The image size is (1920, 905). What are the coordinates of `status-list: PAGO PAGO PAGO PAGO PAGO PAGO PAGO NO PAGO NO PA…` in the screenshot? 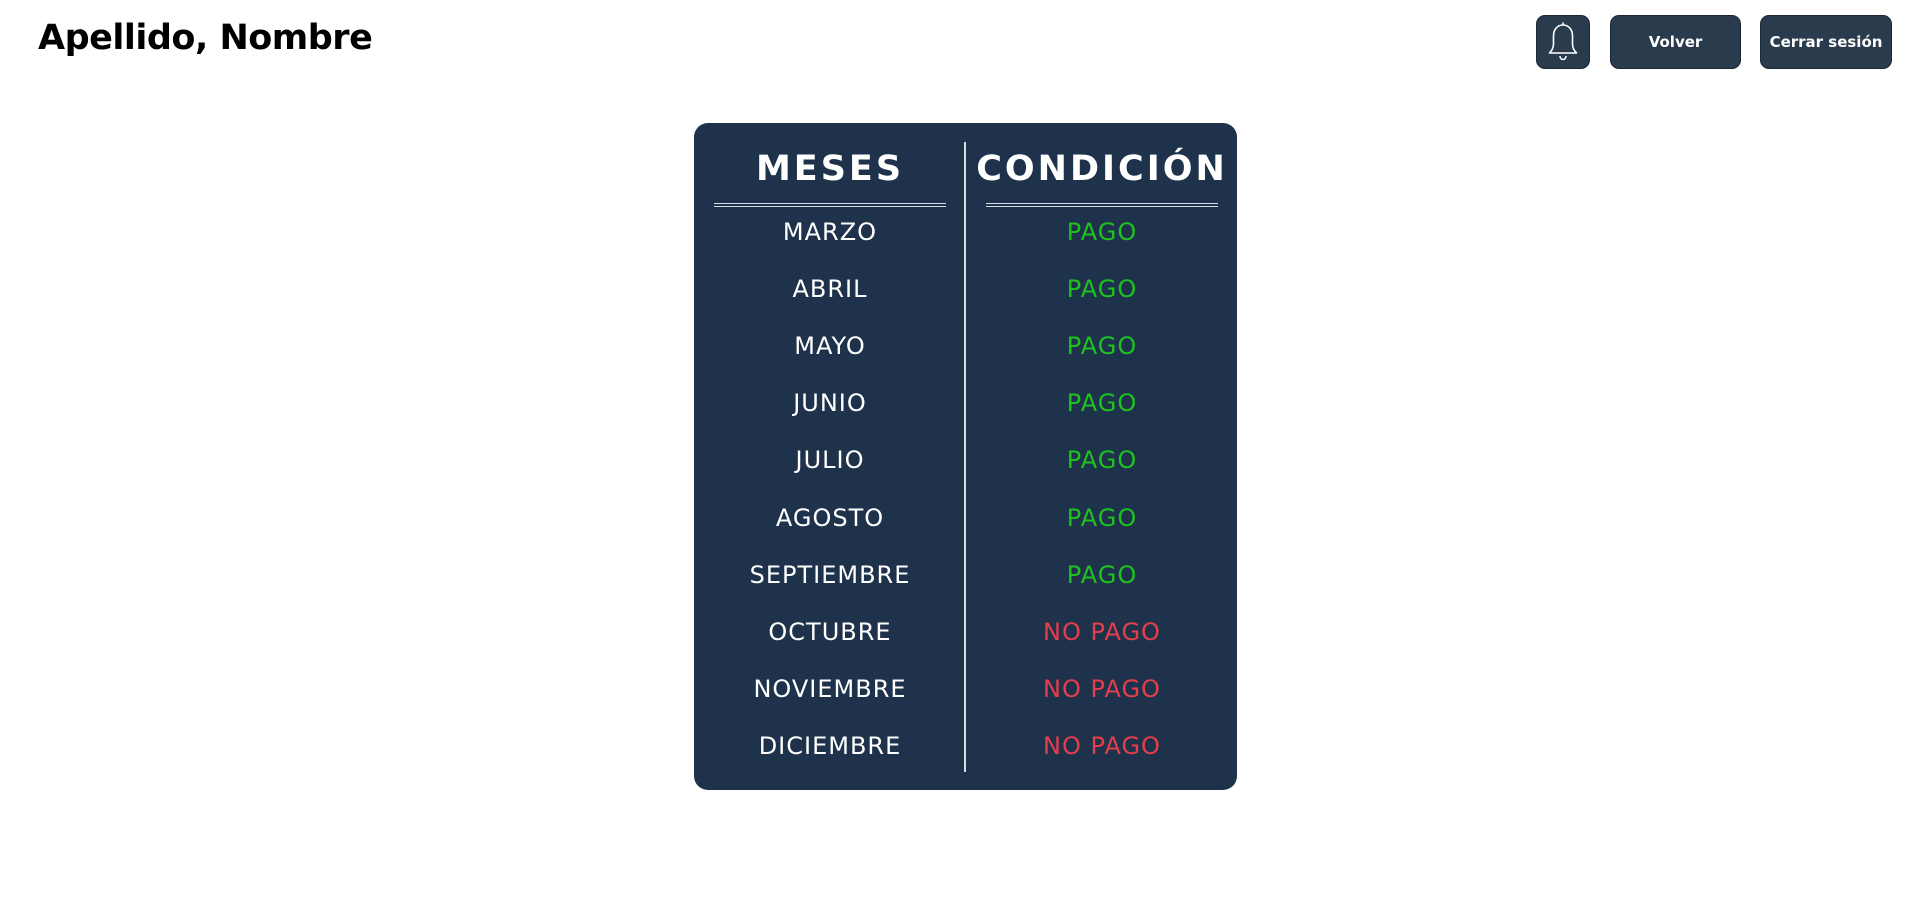 It's located at (1102, 489).